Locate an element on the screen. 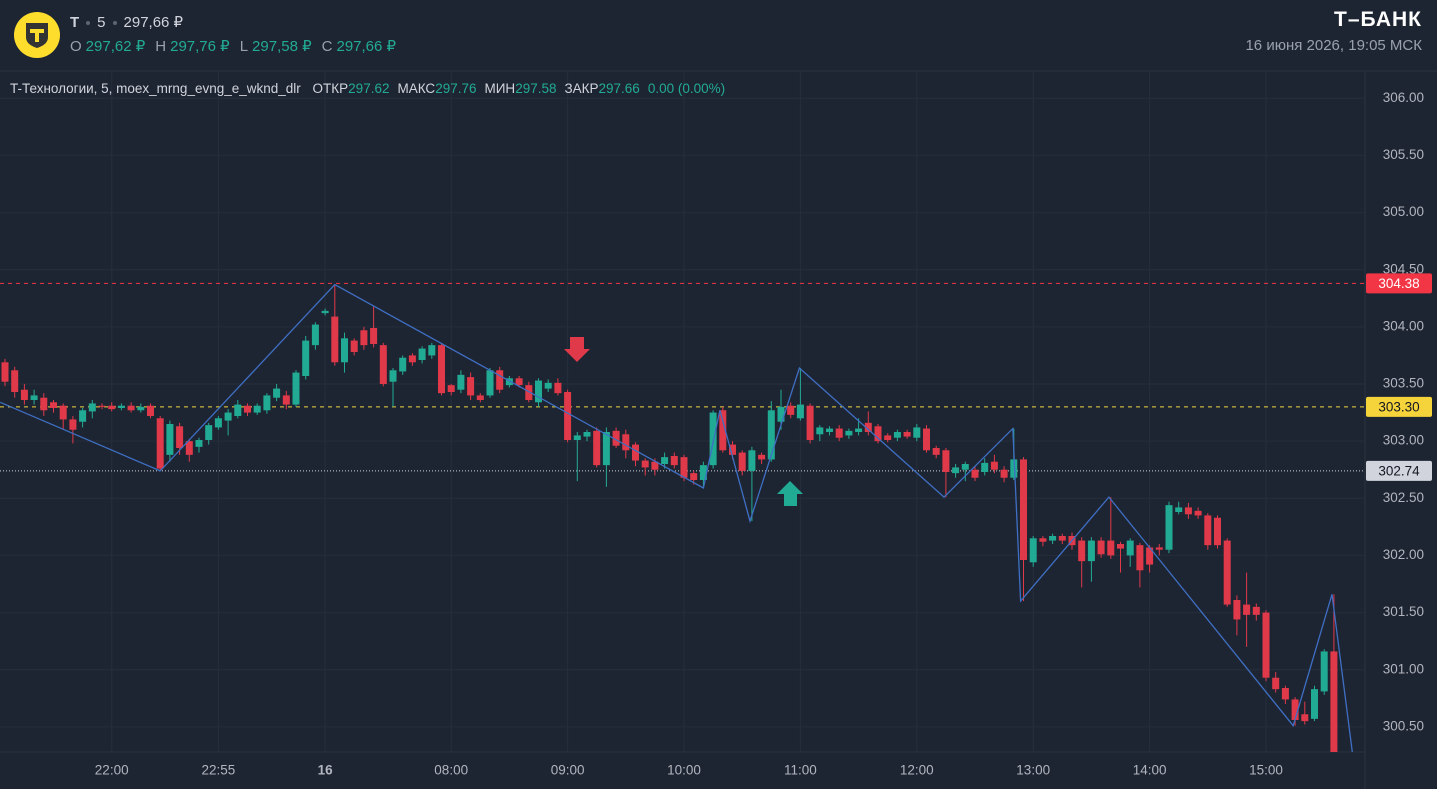 Image resolution: width=1437 pixels, height=789 pixels. stat-label: ОТКР is located at coordinates (330, 88).